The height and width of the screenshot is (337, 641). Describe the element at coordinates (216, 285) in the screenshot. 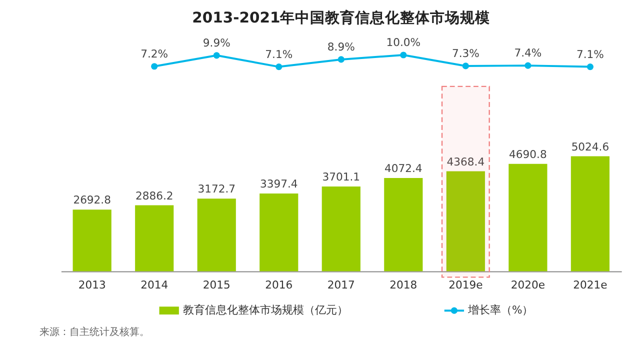

I see `x-tick-label: 2015` at that location.